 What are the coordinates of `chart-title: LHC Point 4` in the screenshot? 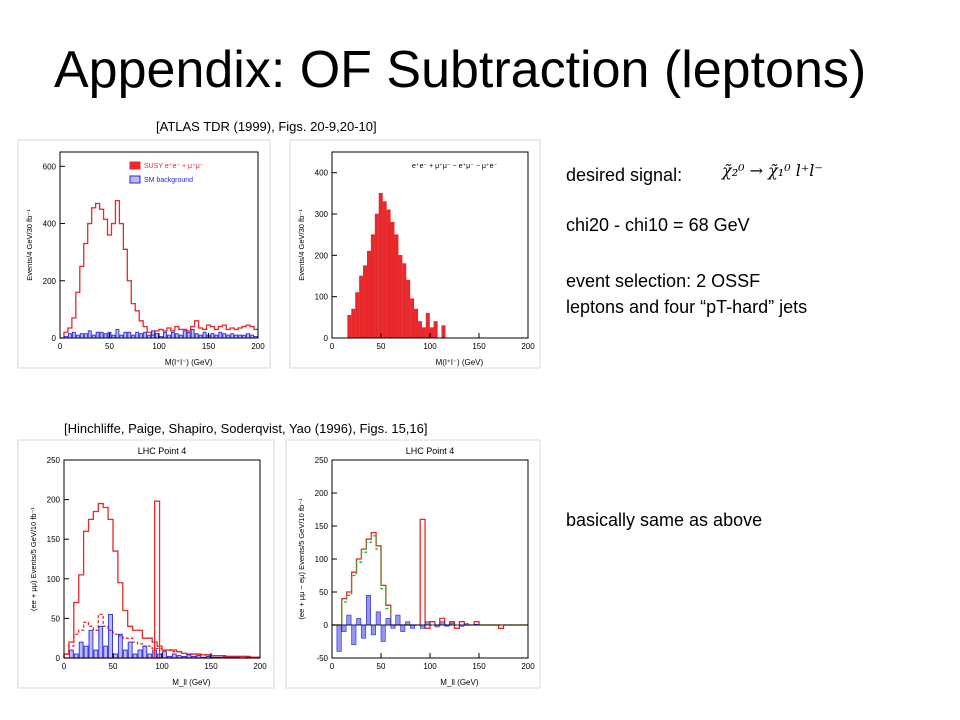 It's located at (430, 451).